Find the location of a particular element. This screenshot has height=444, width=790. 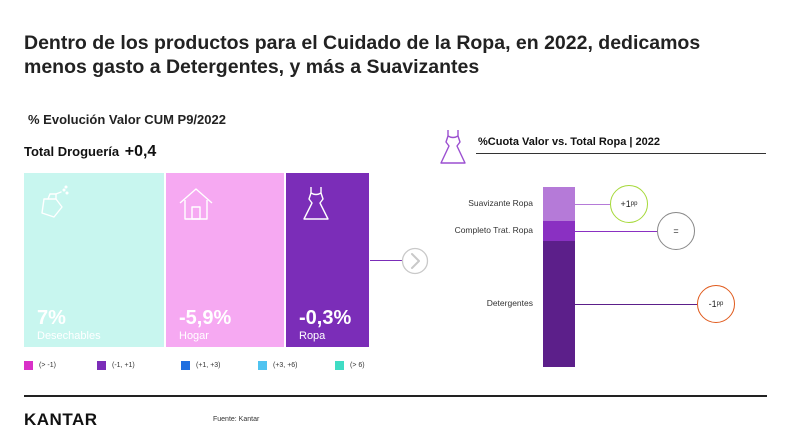

kantar-logo: KANTAR is located at coordinates (61, 419).